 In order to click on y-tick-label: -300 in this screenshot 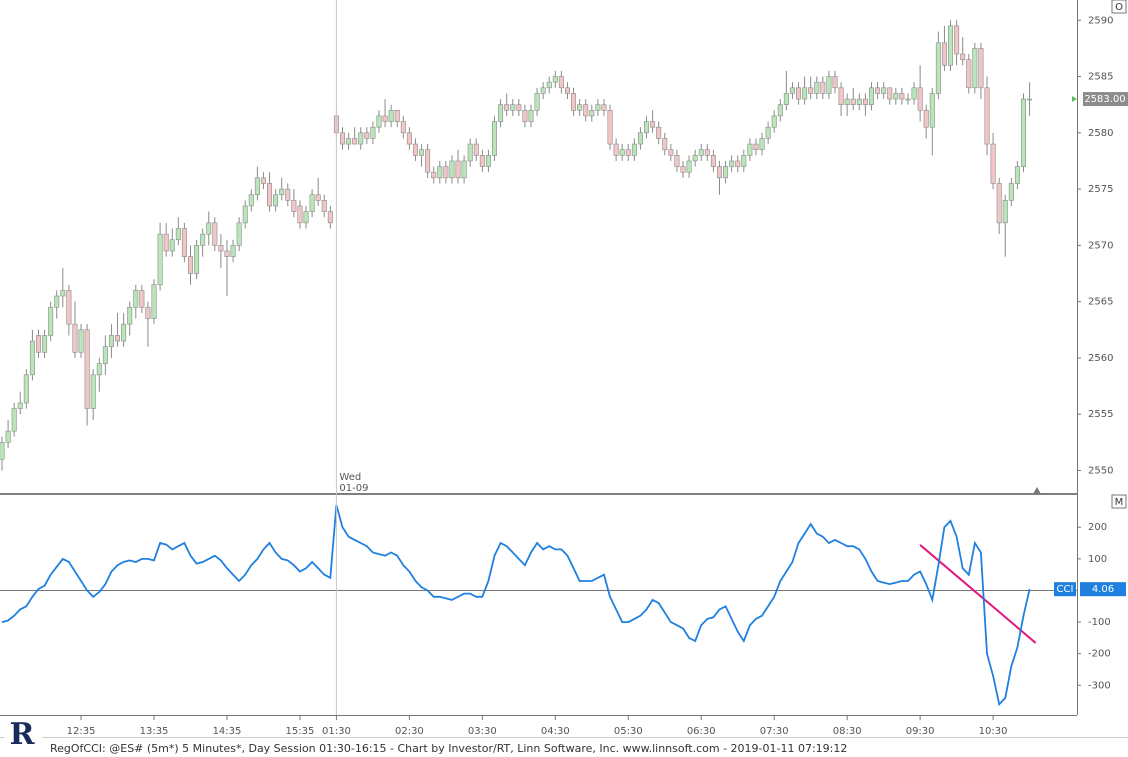, I will do `click(1099, 685)`.